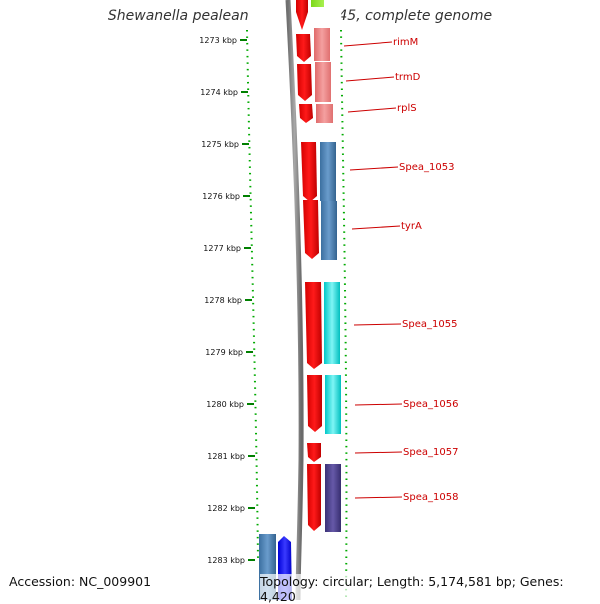 The image size is (600, 604). I want to click on kbp-tick-label: 1283 kbp, so click(226, 560).